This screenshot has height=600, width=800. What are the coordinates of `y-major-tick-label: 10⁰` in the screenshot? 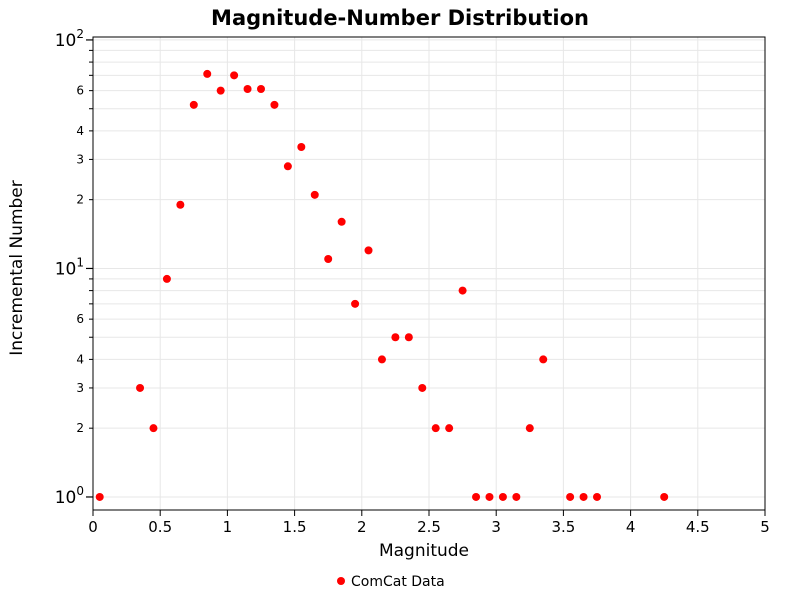 It's located at (69, 496).